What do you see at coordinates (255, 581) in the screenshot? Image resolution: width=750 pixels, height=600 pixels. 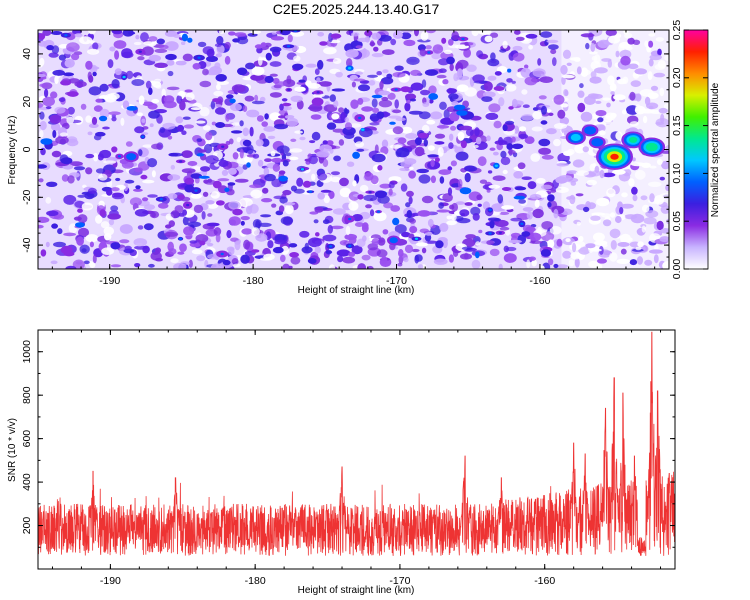 I see `snr-x-tick-label: -180` at bounding box center [255, 581].